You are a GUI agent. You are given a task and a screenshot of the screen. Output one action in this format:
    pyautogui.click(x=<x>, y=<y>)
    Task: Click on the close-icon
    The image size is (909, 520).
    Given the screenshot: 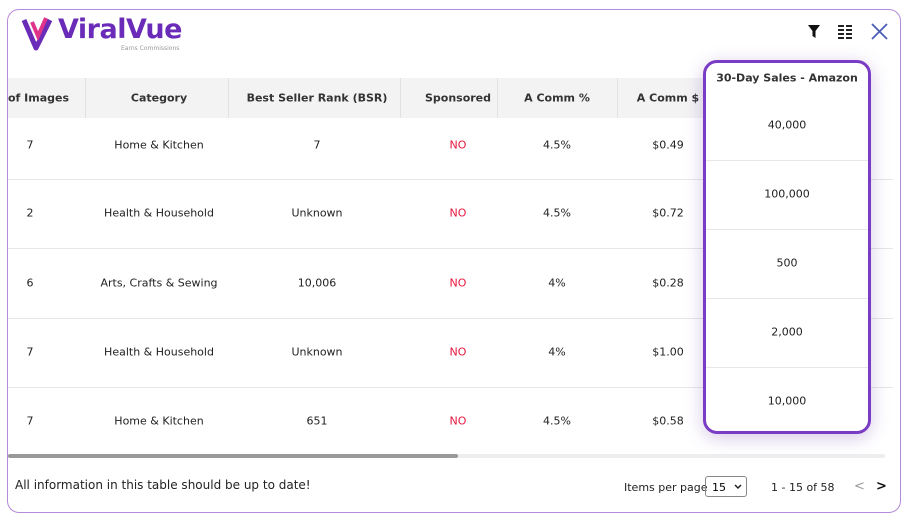 What is the action you would take?
    pyautogui.click(x=879, y=31)
    